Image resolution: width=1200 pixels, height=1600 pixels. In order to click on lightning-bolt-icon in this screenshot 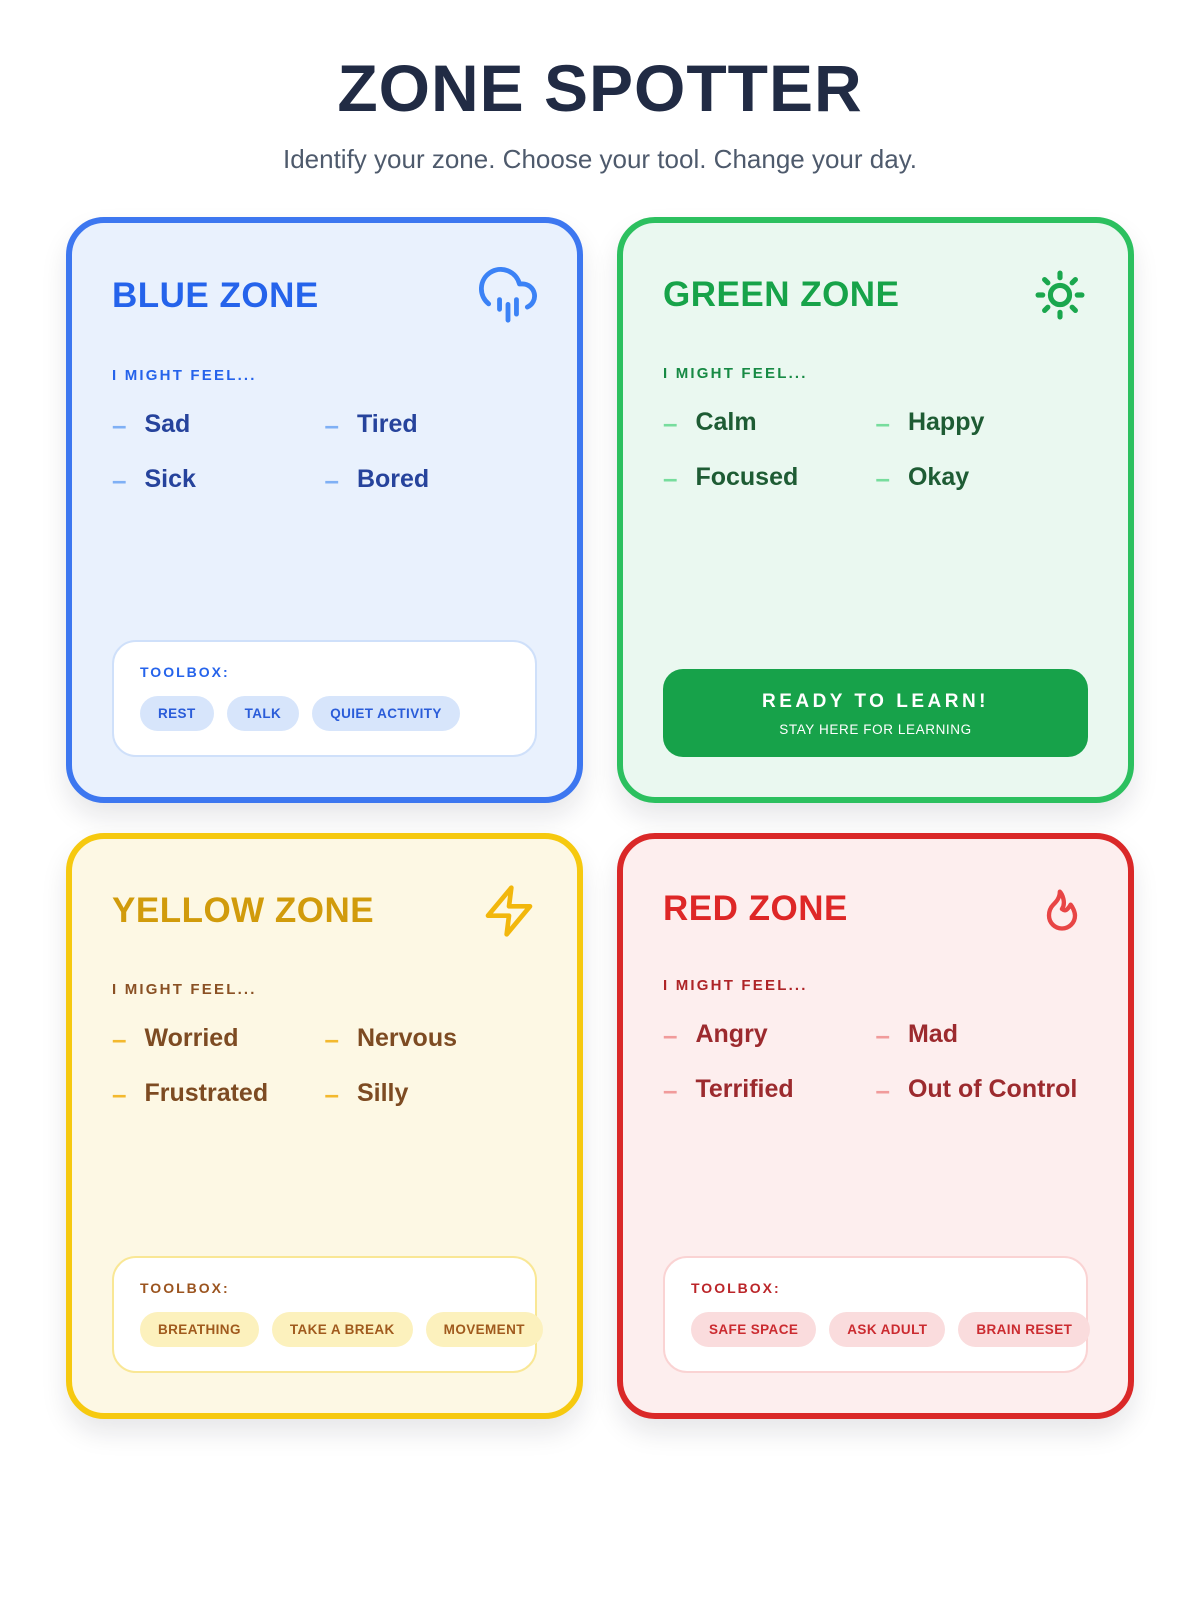, I will do `click(509, 911)`.